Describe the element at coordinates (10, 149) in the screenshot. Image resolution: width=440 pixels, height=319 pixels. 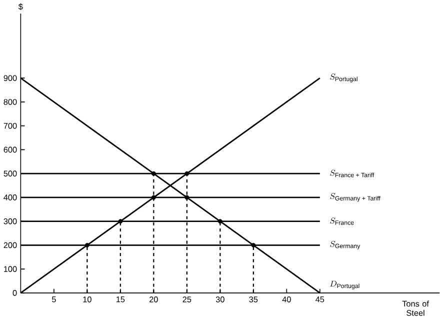
I see `y-tick-label: 600` at that location.